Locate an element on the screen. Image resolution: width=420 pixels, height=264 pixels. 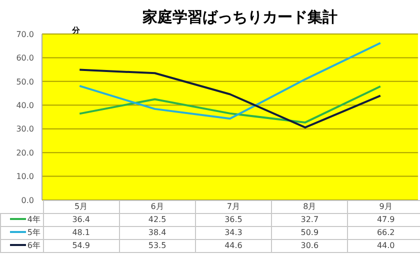
data-label: 34.3 is located at coordinates (233, 233).